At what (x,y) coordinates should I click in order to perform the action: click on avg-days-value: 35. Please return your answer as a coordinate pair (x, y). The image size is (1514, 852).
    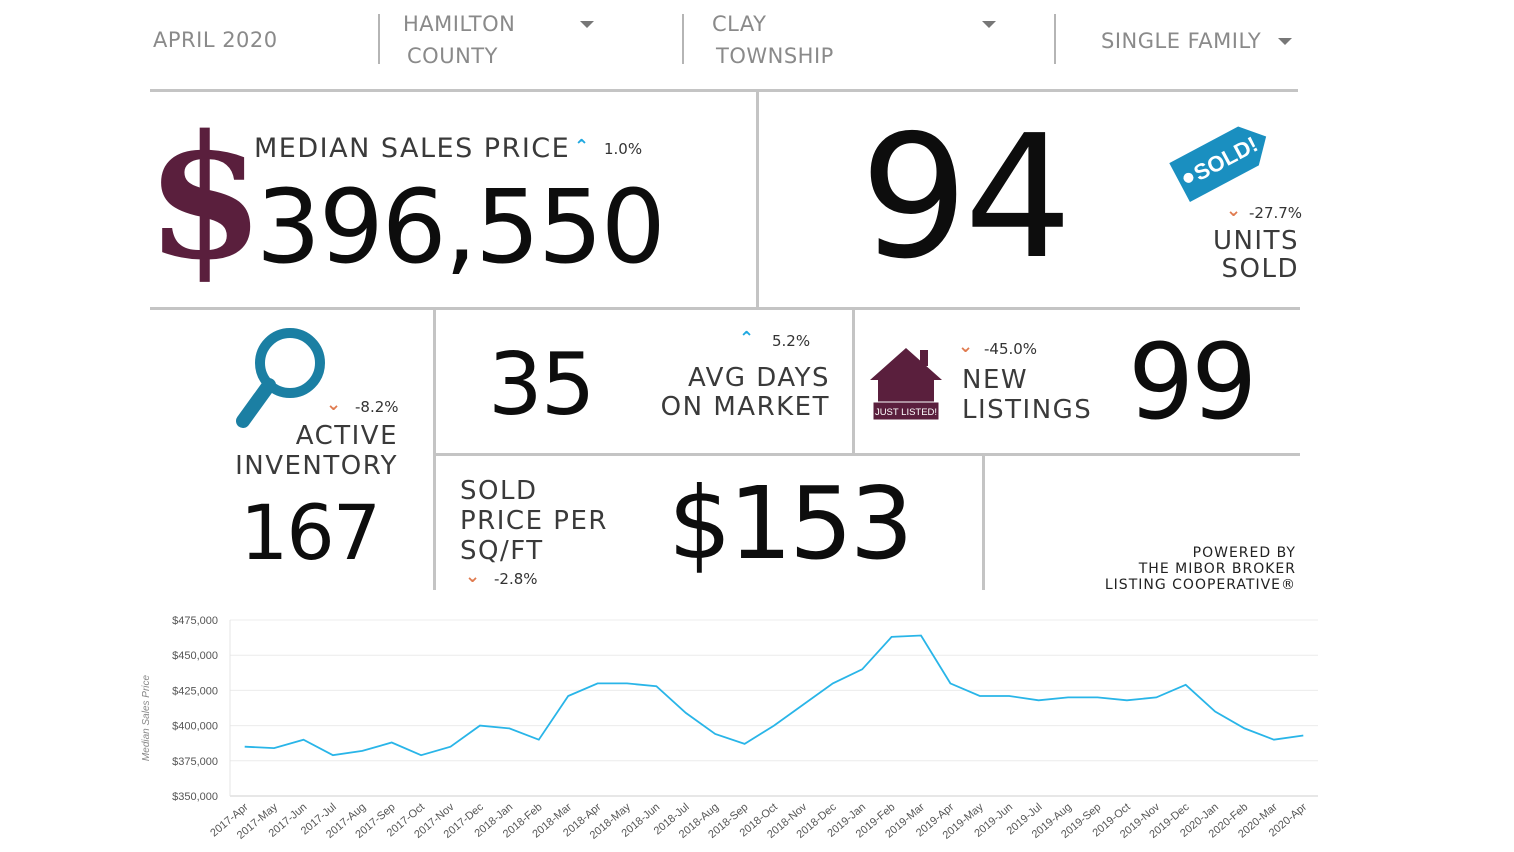
    Looking at the image, I should click on (541, 385).